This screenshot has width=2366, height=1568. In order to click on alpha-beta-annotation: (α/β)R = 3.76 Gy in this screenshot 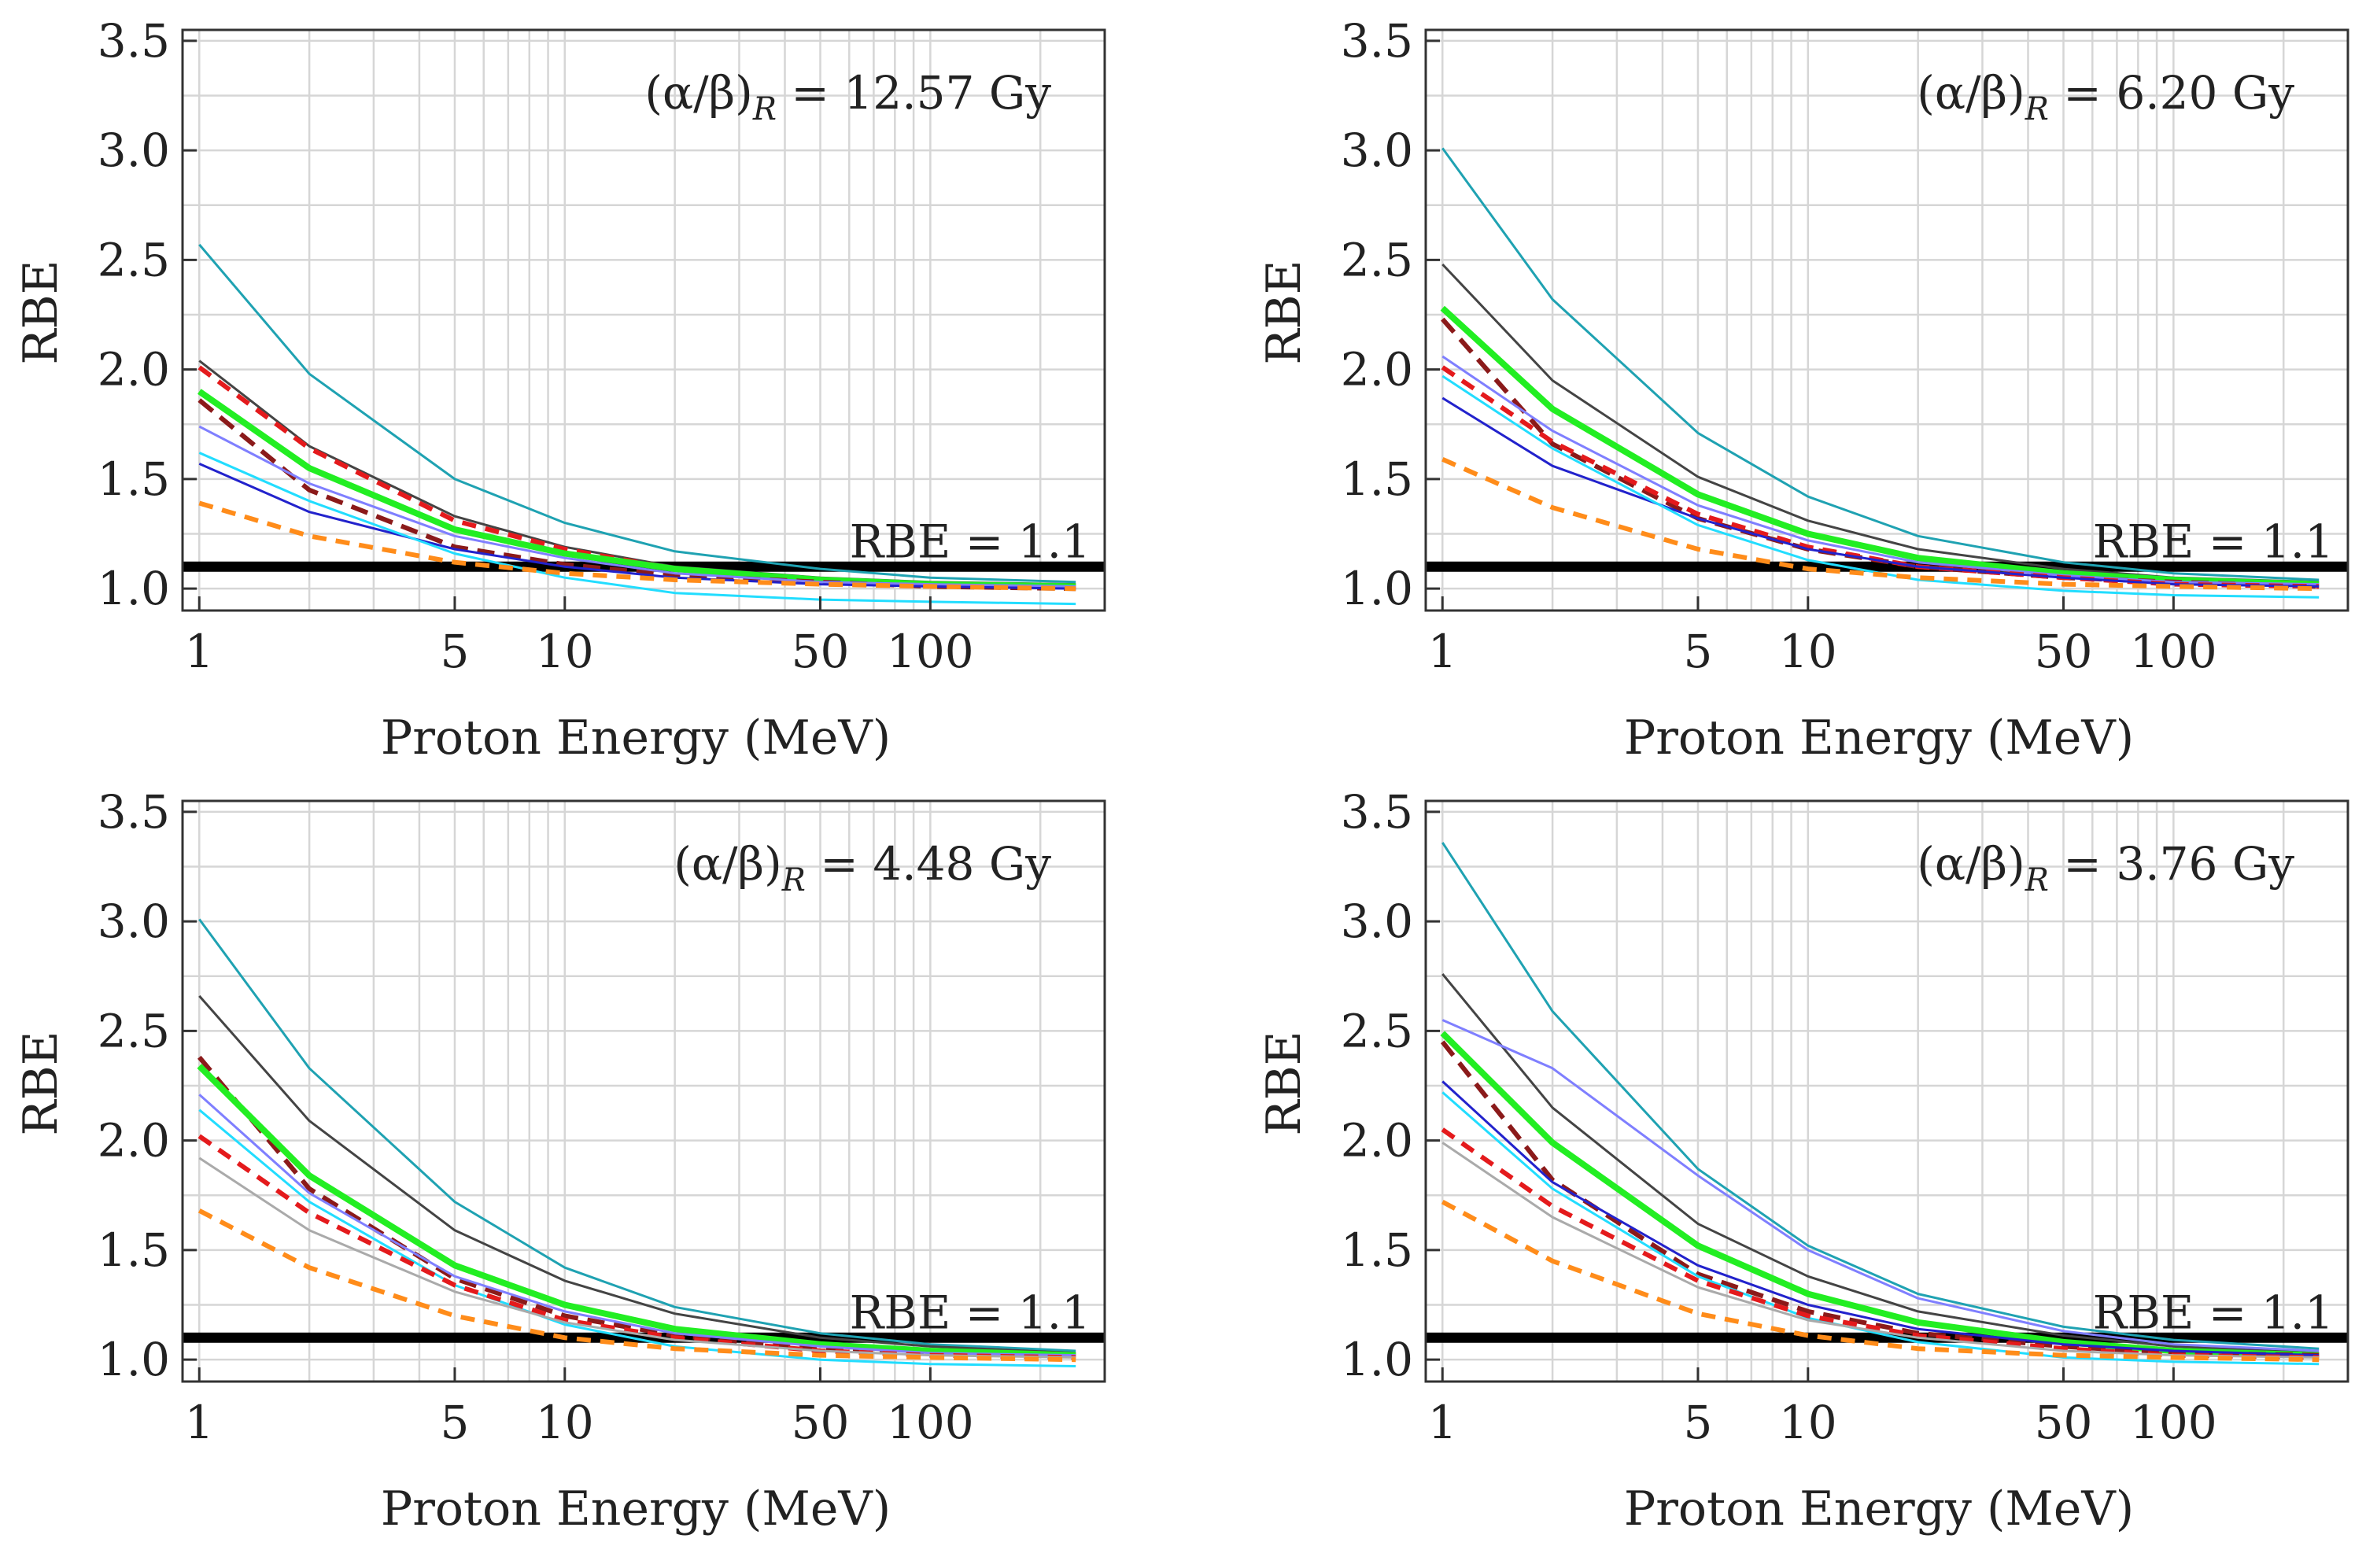, I will do `click(2105, 867)`.